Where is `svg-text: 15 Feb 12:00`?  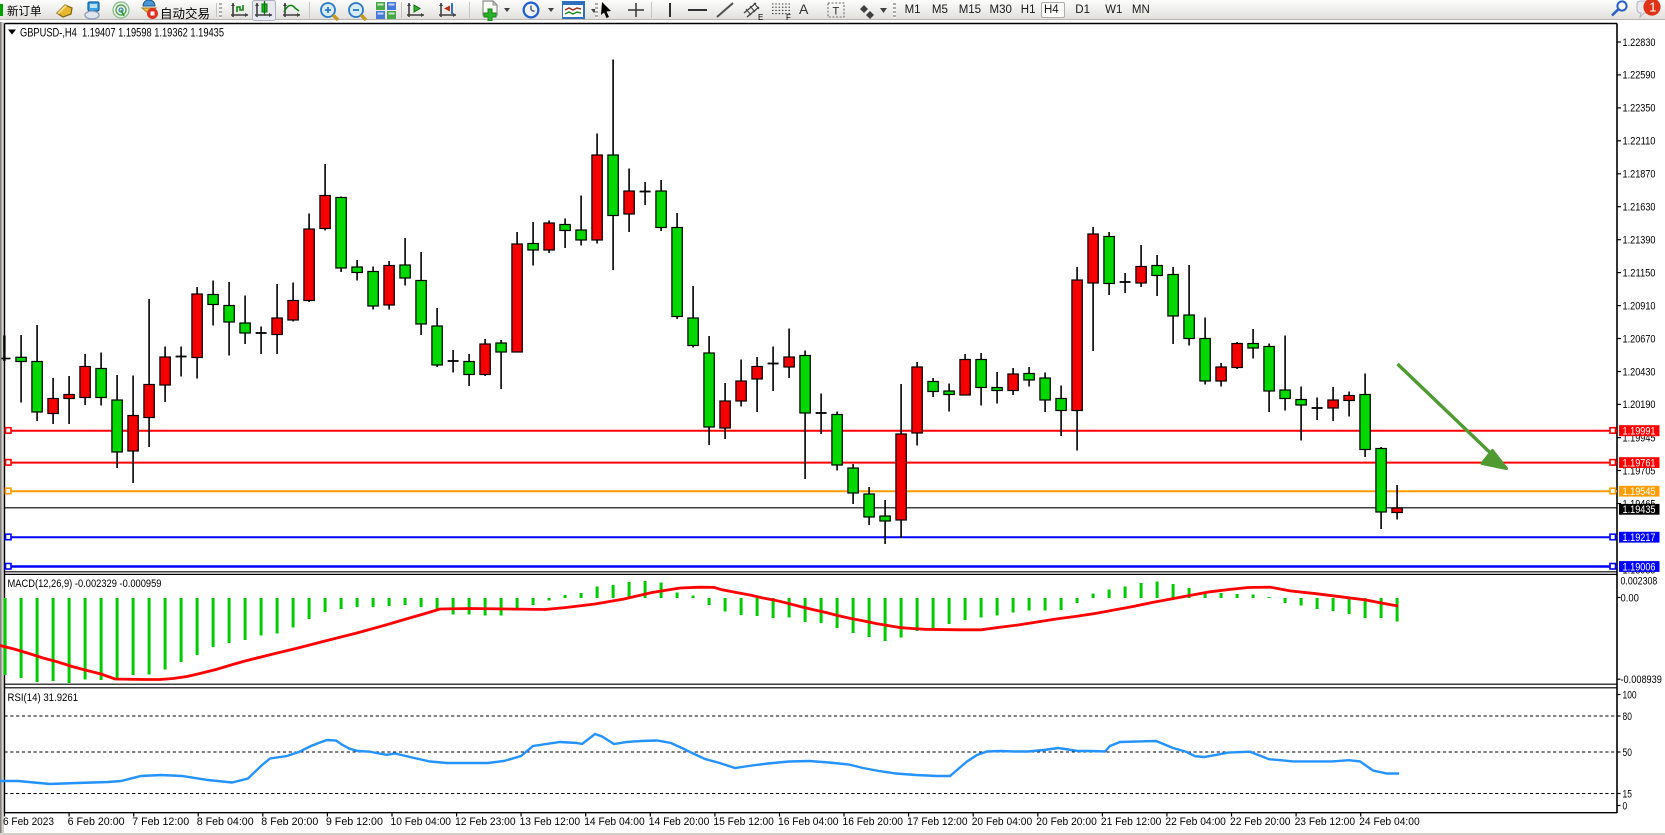 svg-text: 15 Feb 12:00 is located at coordinates (743, 822).